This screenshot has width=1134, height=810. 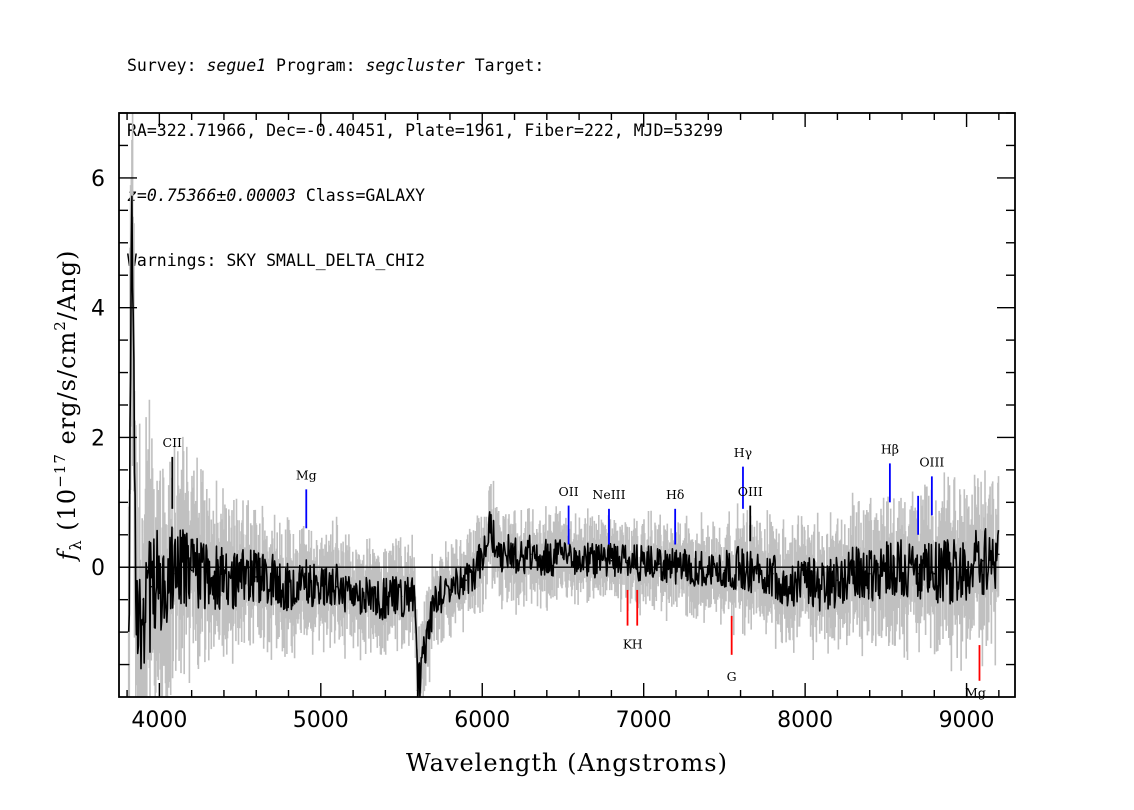 I want to click on ylabel-mid: erg/s/cm, so click(x=67, y=392).